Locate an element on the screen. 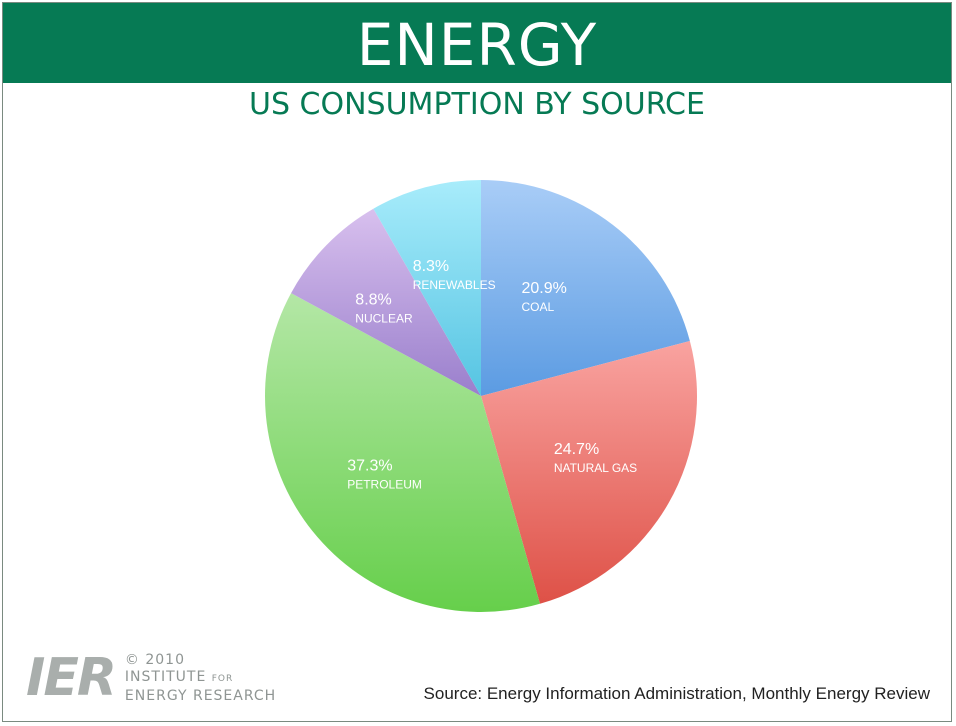  slice-category-label: COAL is located at coordinates (537, 307).